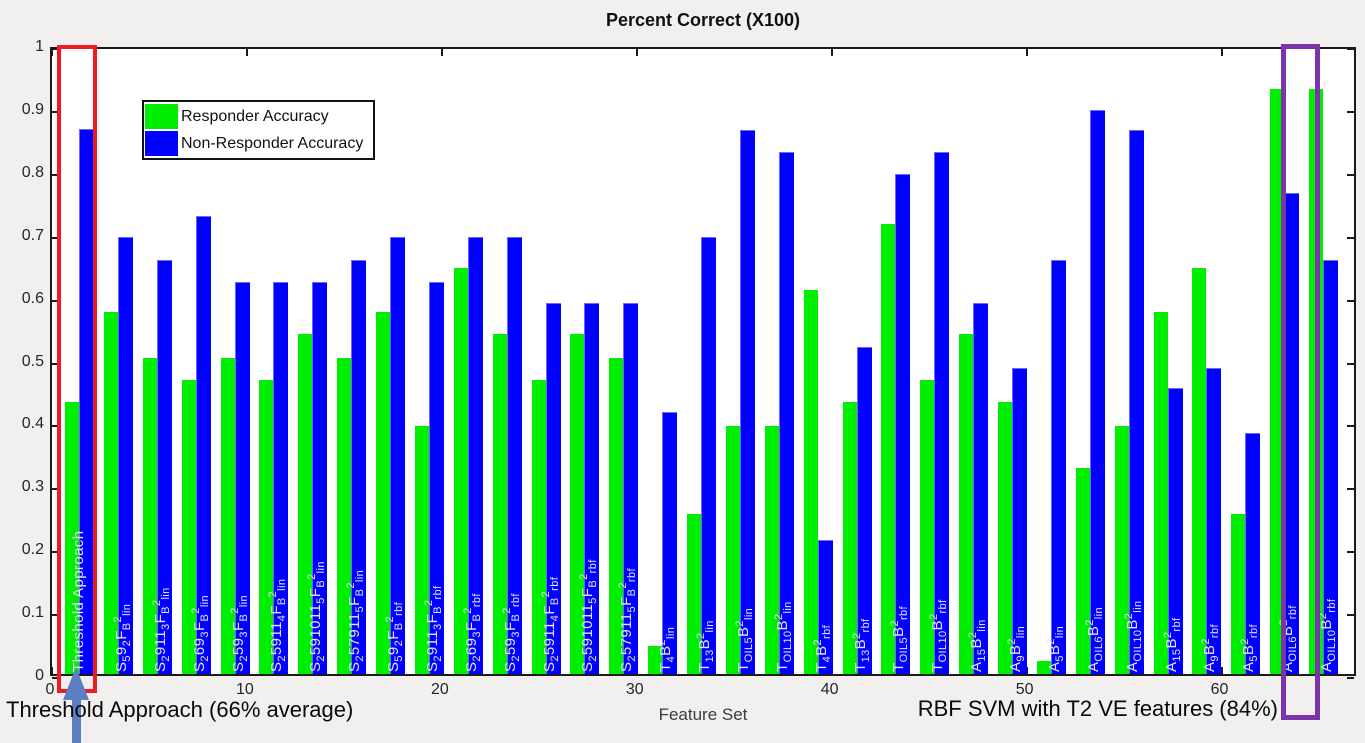 This screenshot has width=1365, height=743. What do you see at coordinates (705, 646) in the screenshot?
I see `bar-label-17: T13B2lin` at bounding box center [705, 646].